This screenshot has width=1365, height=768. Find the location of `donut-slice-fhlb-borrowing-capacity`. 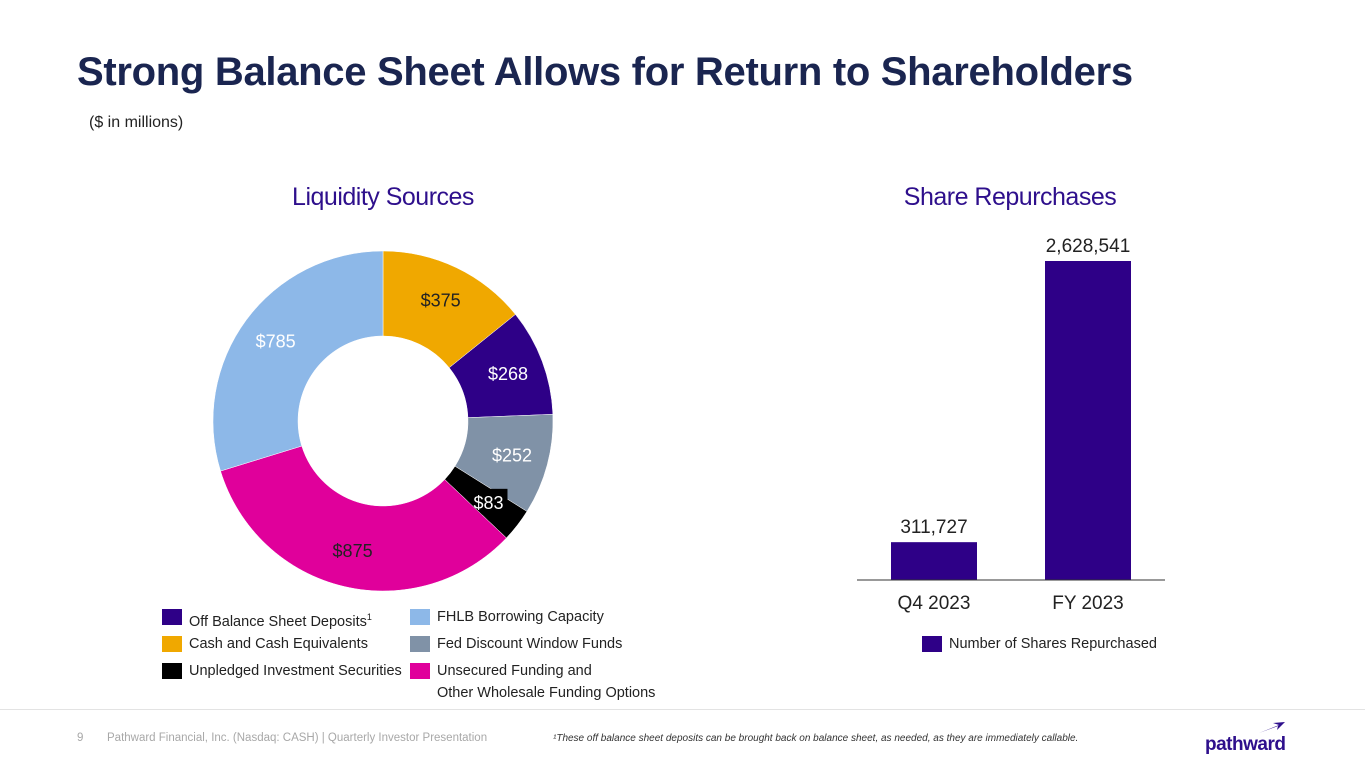

donut-slice-fhlb-borrowing-capacity is located at coordinates (298, 361).